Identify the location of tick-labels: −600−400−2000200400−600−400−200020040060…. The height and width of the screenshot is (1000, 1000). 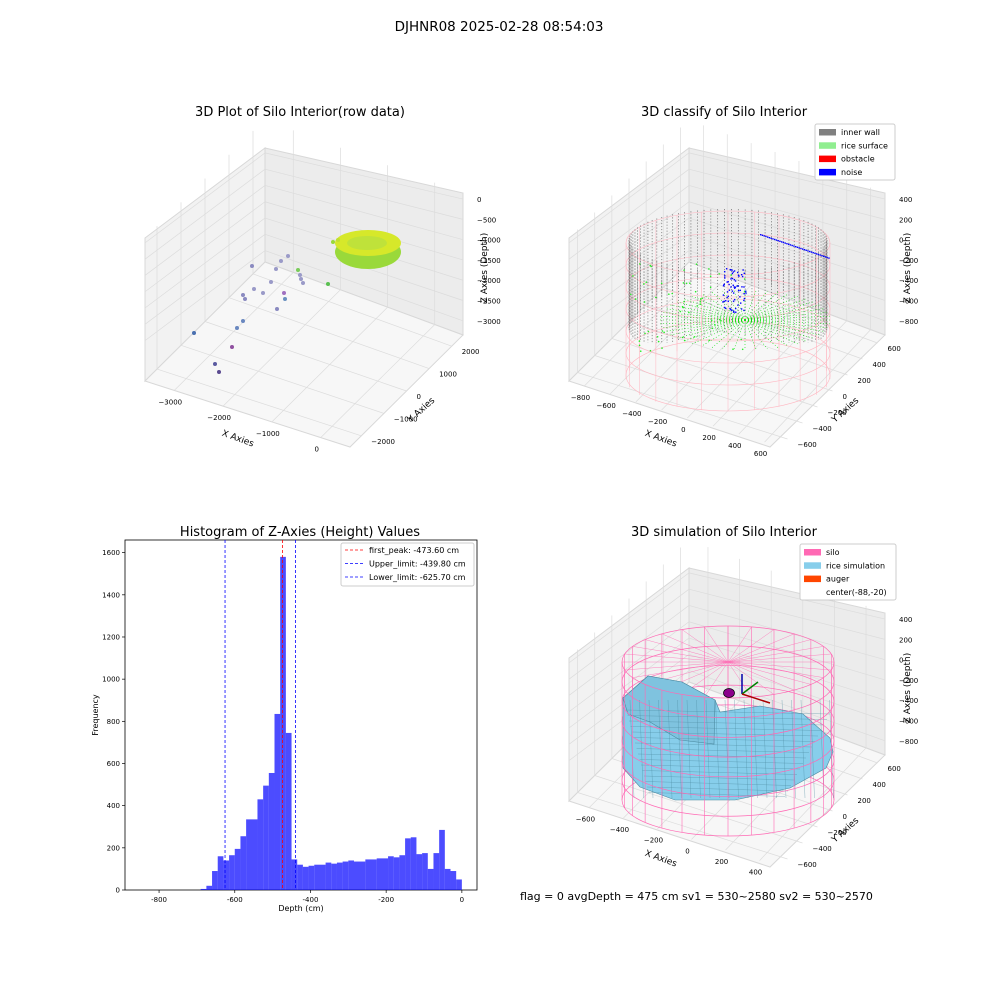
(747, 746).